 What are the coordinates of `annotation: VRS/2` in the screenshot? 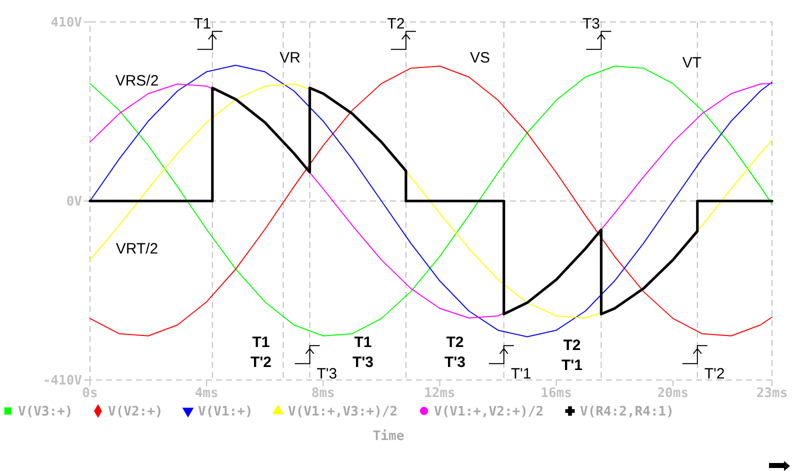 It's located at (137, 81).